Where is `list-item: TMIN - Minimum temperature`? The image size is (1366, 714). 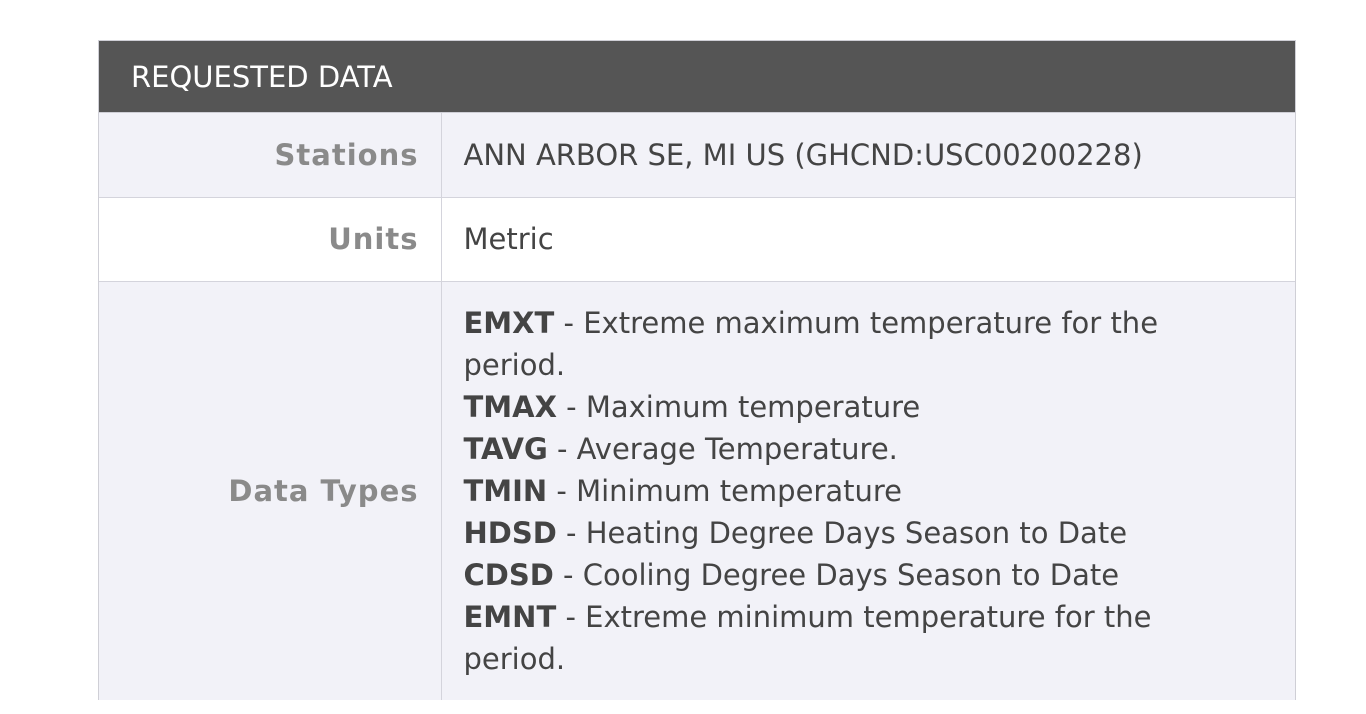
list-item: TMIN - Minimum temperature is located at coordinates (829, 491).